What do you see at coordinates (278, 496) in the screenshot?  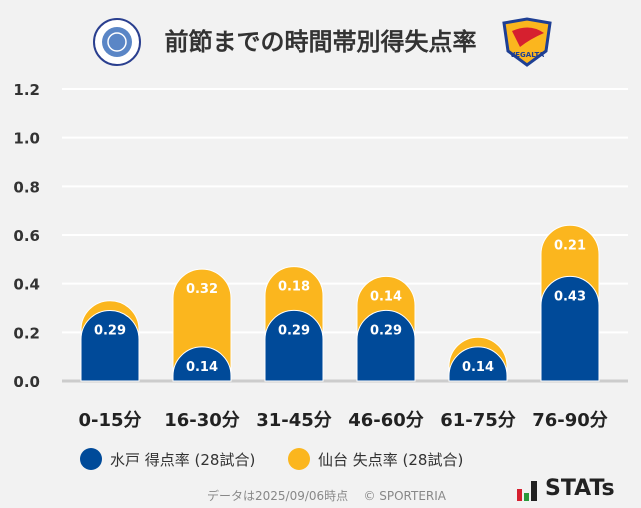 I see `date-note: データは2025/09/06時点` at bounding box center [278, 496].